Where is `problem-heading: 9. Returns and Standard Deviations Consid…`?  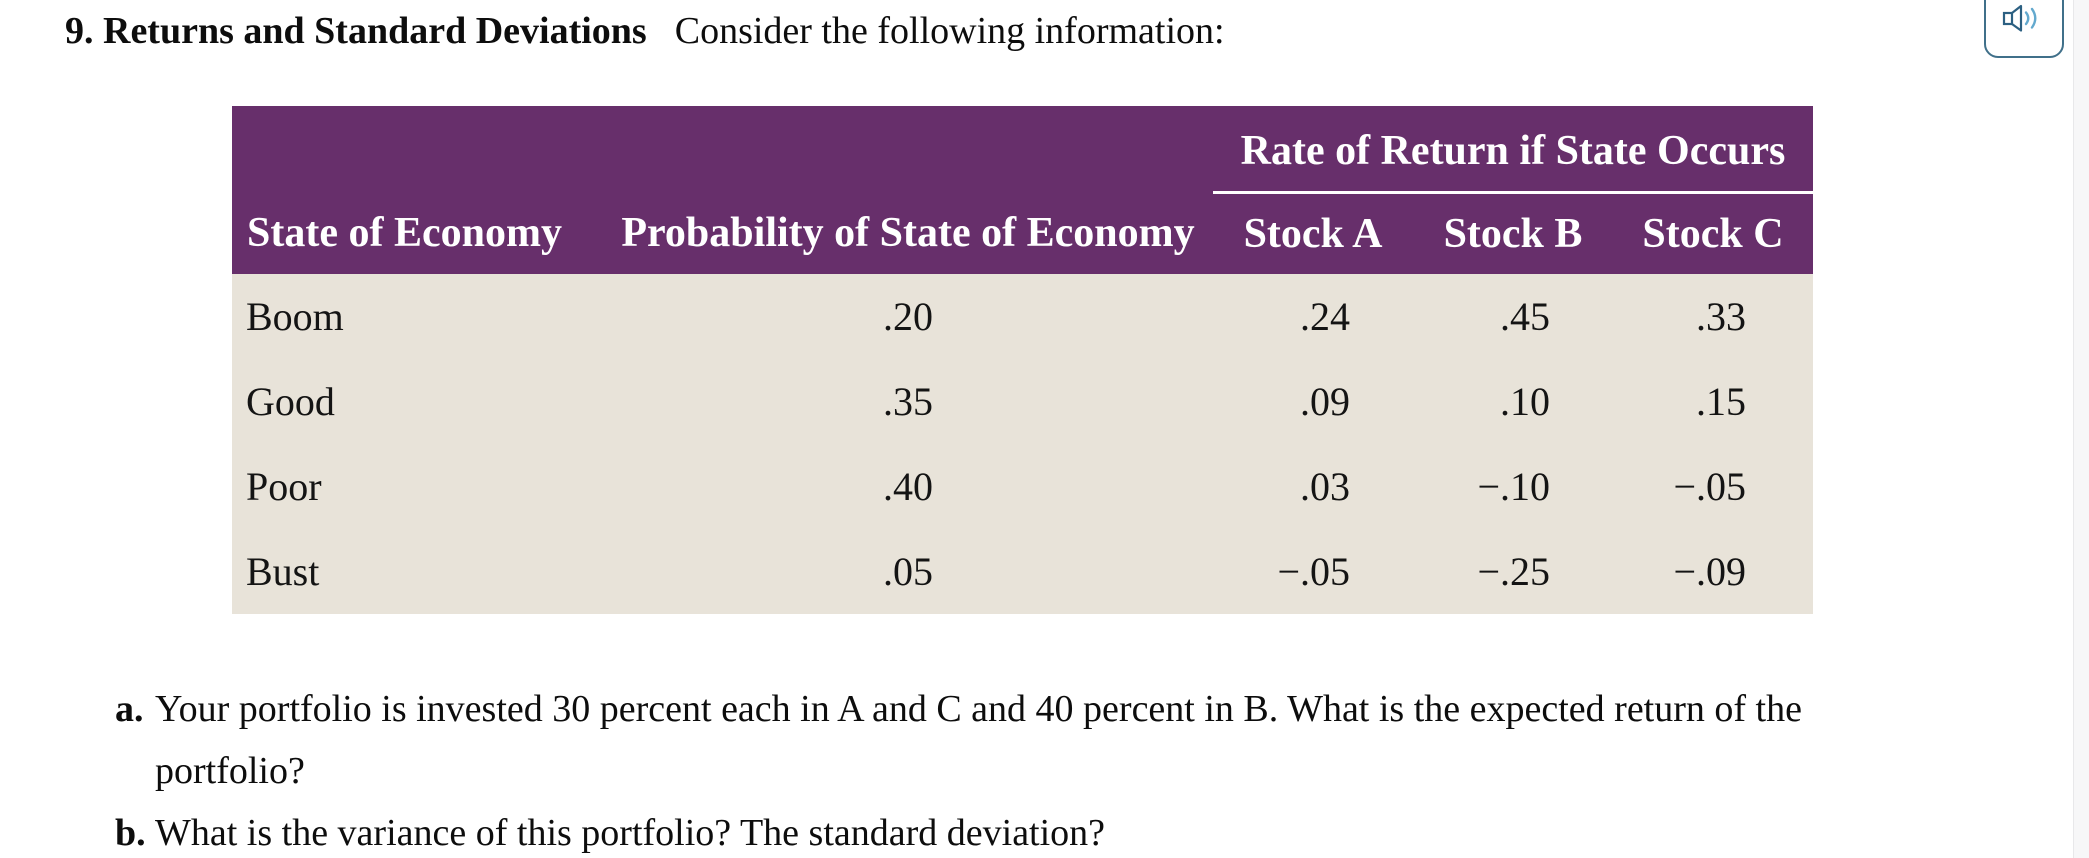 problem-heading: 9. Returns and Standard Deviations Consid… is located at coordinates (645, 31).